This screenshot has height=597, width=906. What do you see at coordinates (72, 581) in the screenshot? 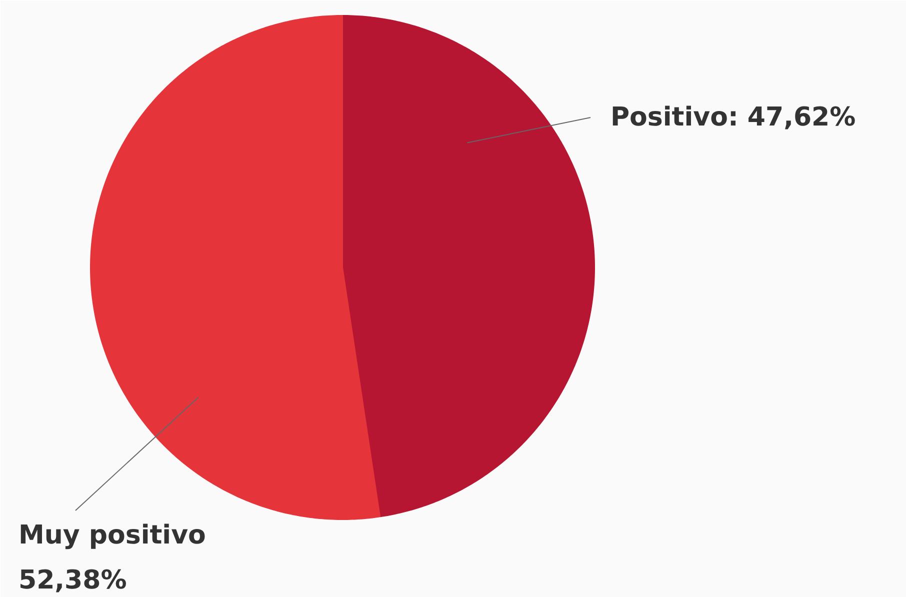
I see `data-label: 52,38%` at bounding box center [72, 581].